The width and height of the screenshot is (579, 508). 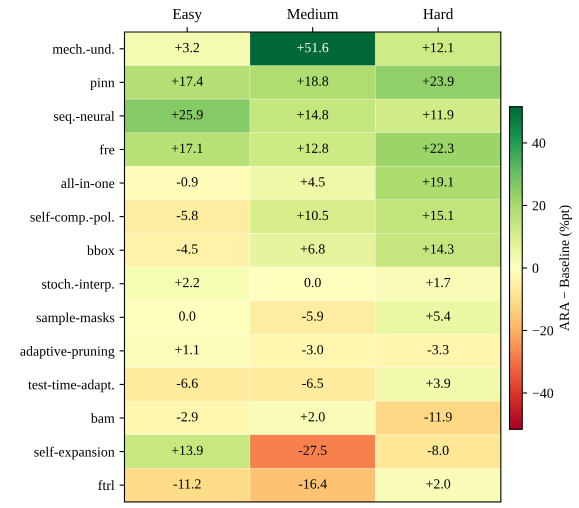 I want to click on color-bar-label: −20, so click(x=543, y=331).